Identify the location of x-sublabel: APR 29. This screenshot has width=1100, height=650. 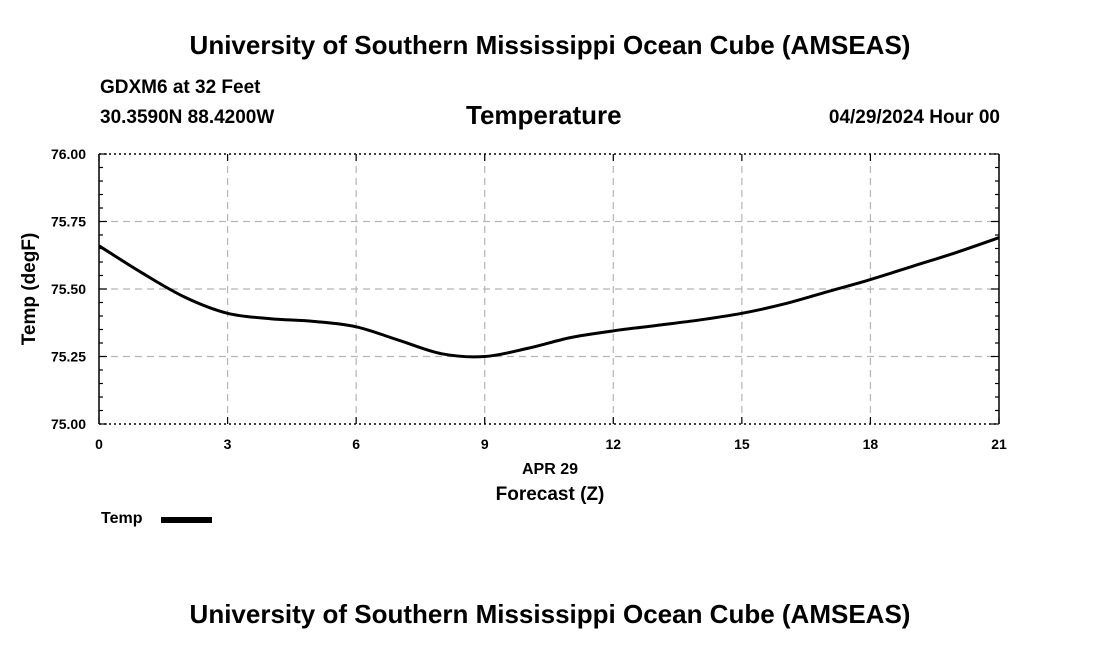
(550, 469).